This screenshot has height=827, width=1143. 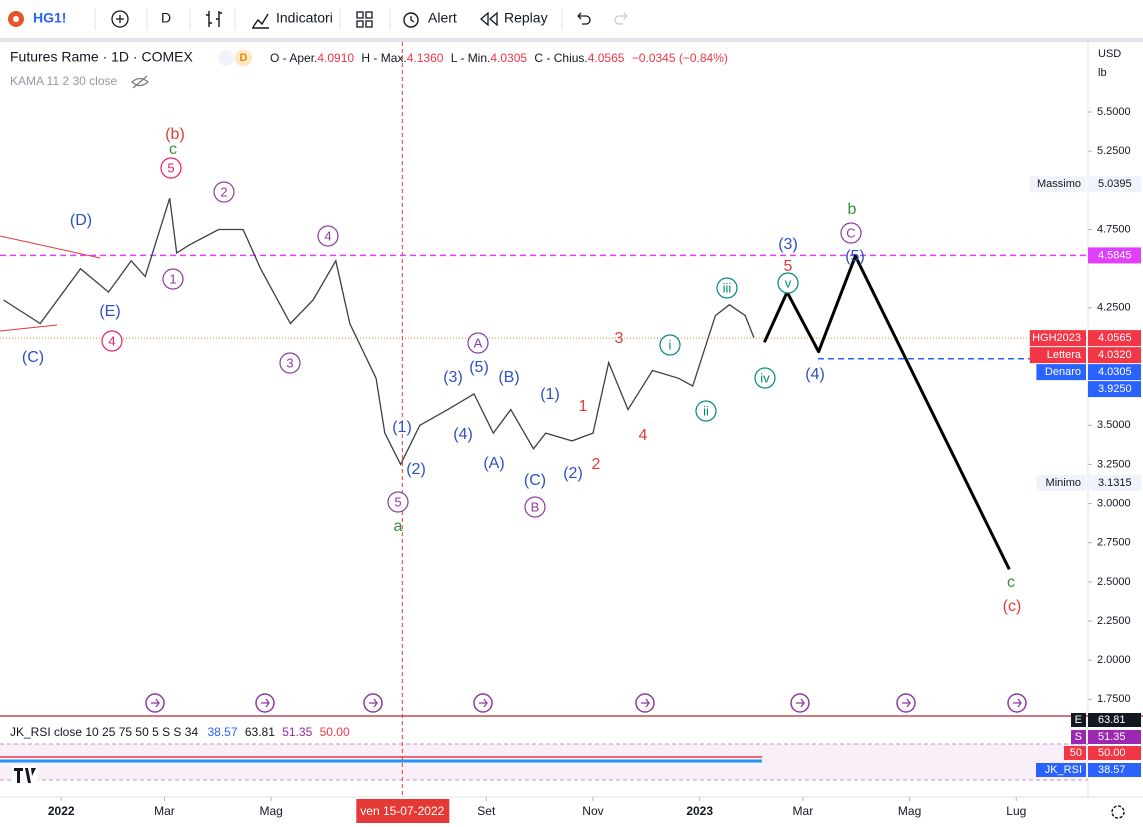 I want to click on projection-line, so click(x=887, y=412).